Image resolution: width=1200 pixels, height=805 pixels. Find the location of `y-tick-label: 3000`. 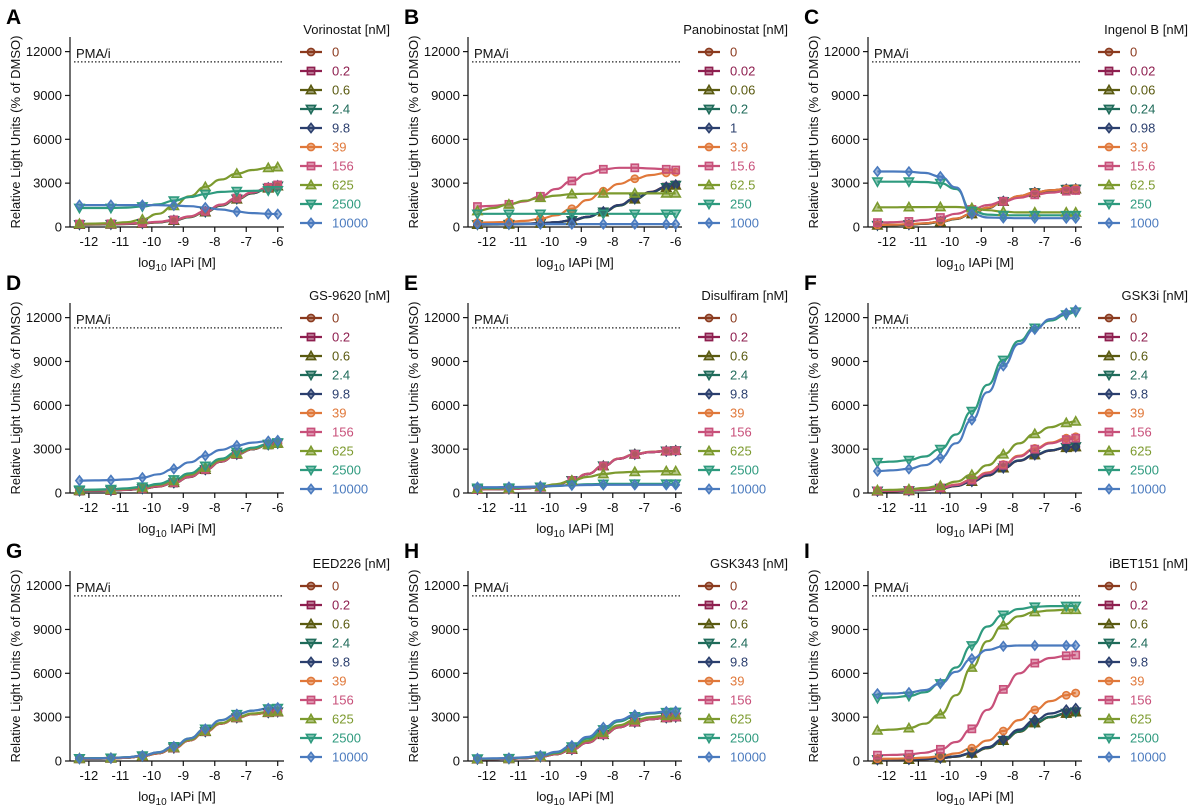

y-tick-label: 3000 is located at coordinates (445, 183).